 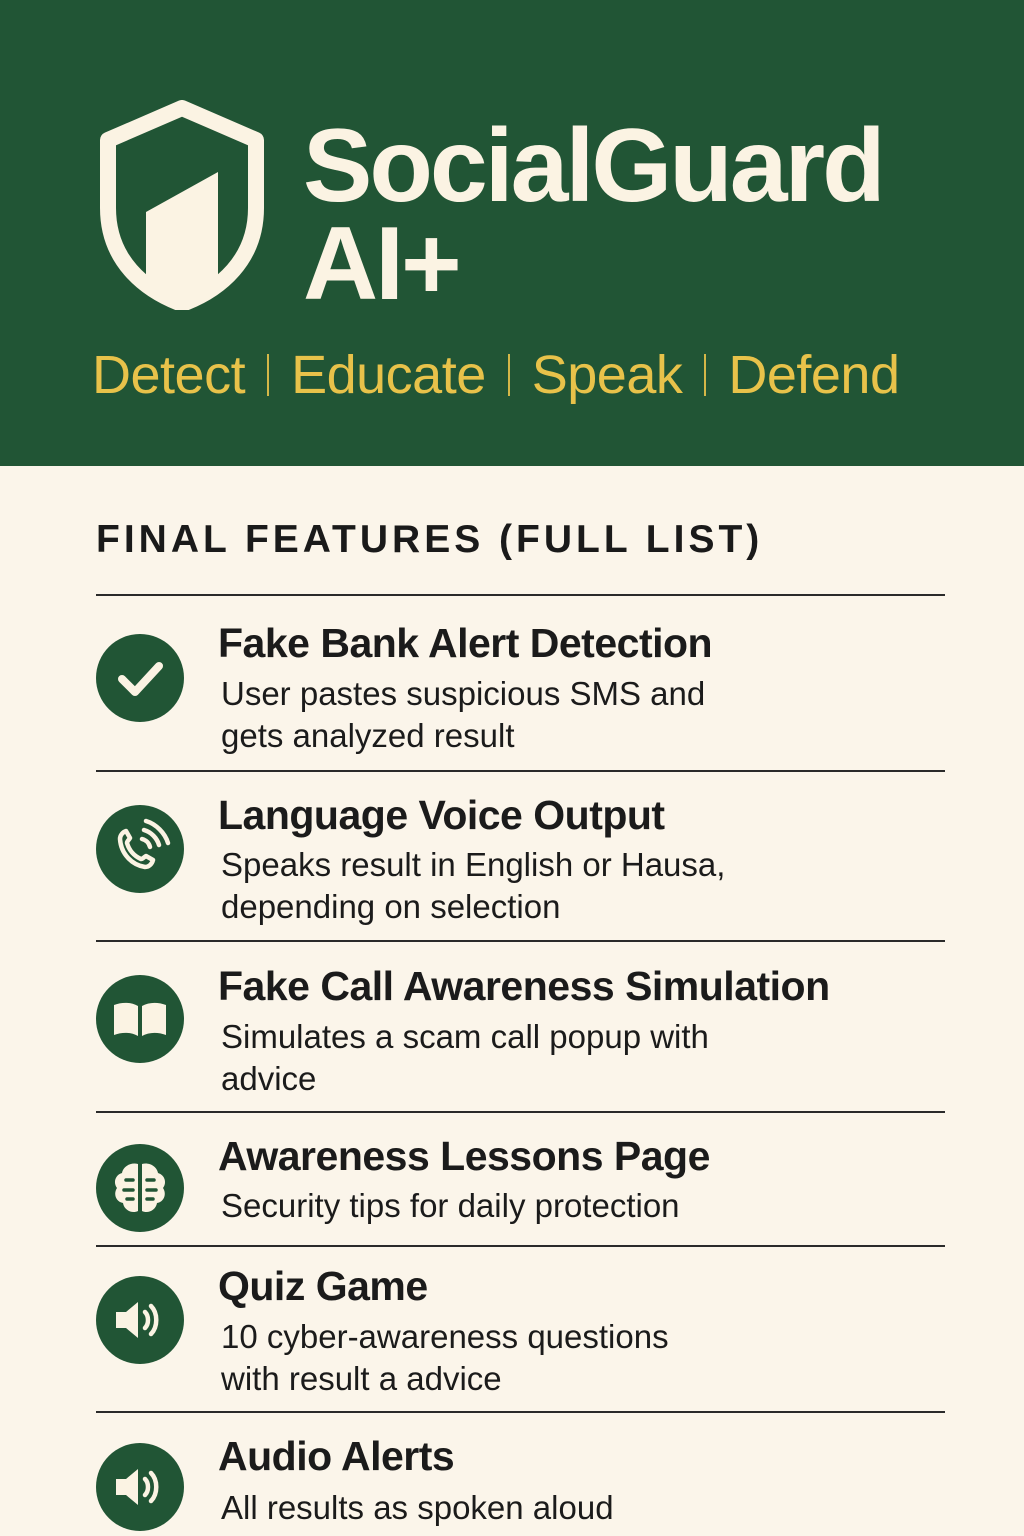 I want to click on phone-voice-icon, so click(x=140, y=849).